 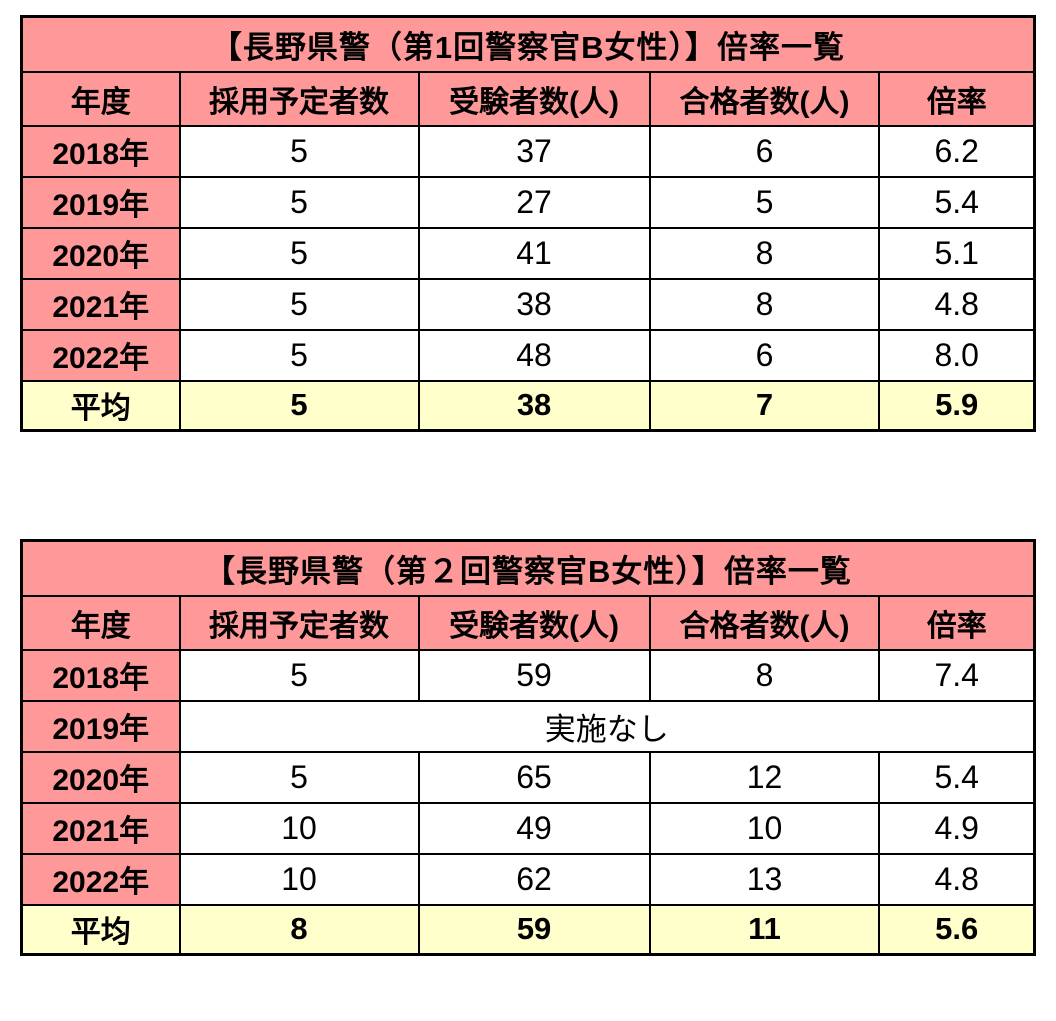 What do you see at coordinates (534, 828) in the screenshot?
I see `data-cell: 49` at bounding box center [534, 828].